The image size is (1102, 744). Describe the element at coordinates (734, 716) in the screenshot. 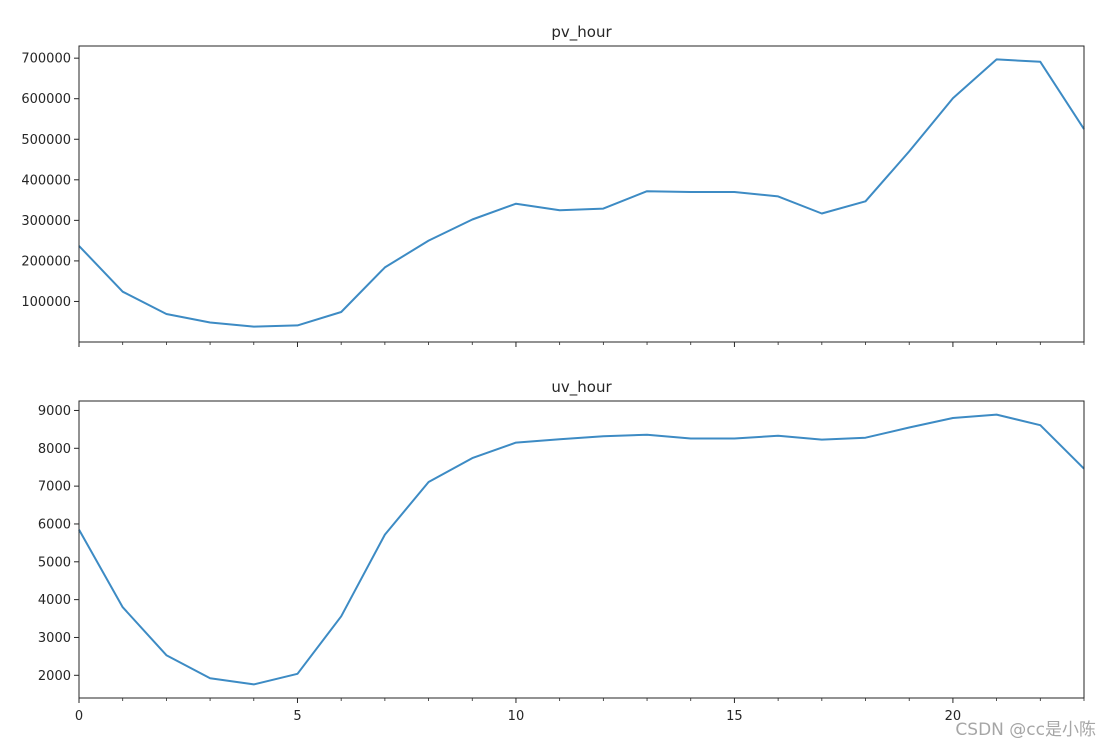

I see `x-tick-label: 15` at that location.